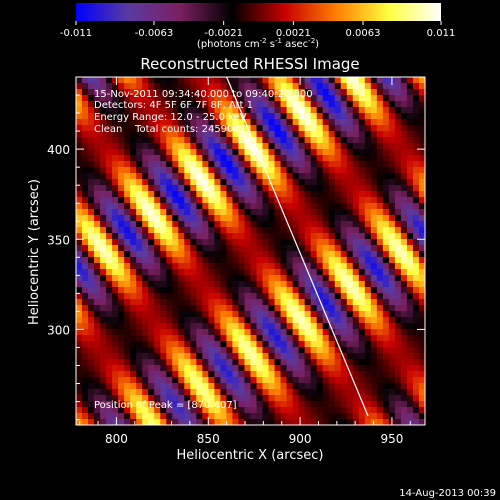  Describe the element at coordinates (76, 33) in the screenshot. I see `colorbar-tick-label: -0.011` at that location.